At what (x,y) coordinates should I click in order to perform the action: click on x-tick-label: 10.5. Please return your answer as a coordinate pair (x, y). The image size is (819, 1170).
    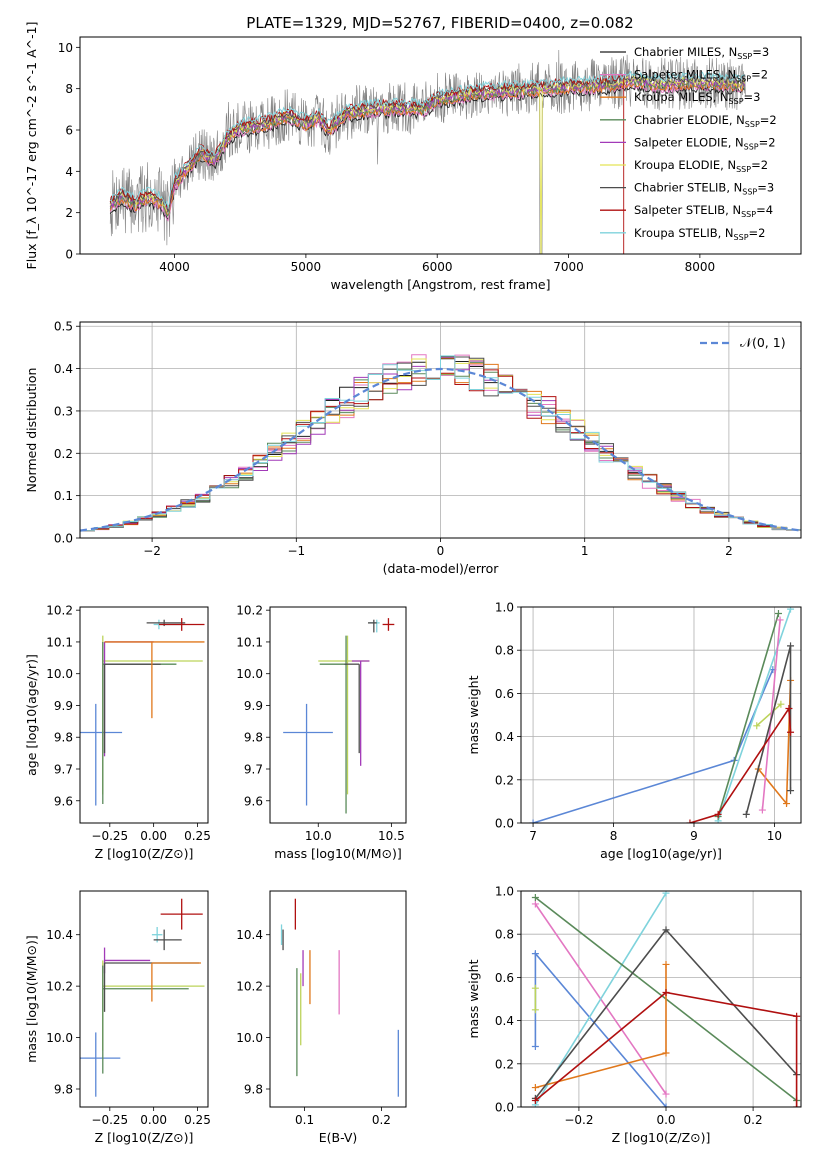
    Looking at the image, I should click on (391, 836).